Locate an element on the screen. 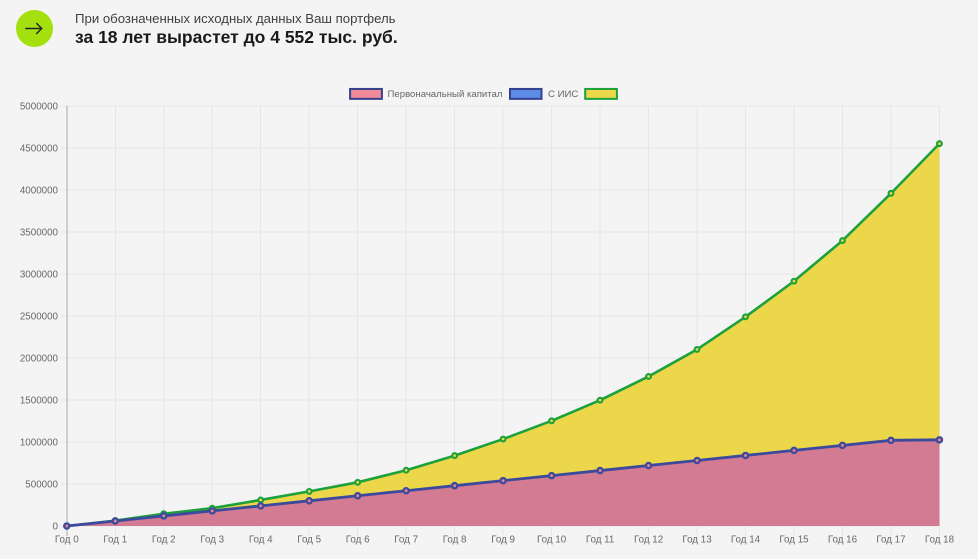  svg-text: Год 0 is located at coordinates (67, 540).